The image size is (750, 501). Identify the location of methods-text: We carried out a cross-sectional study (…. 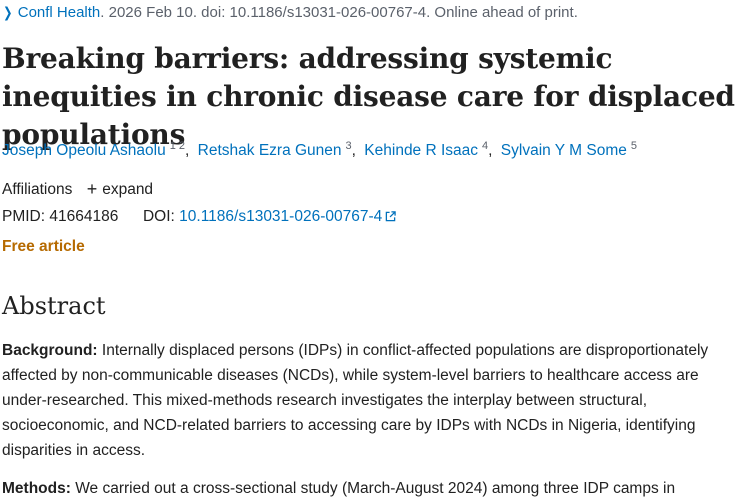
(373, 488).